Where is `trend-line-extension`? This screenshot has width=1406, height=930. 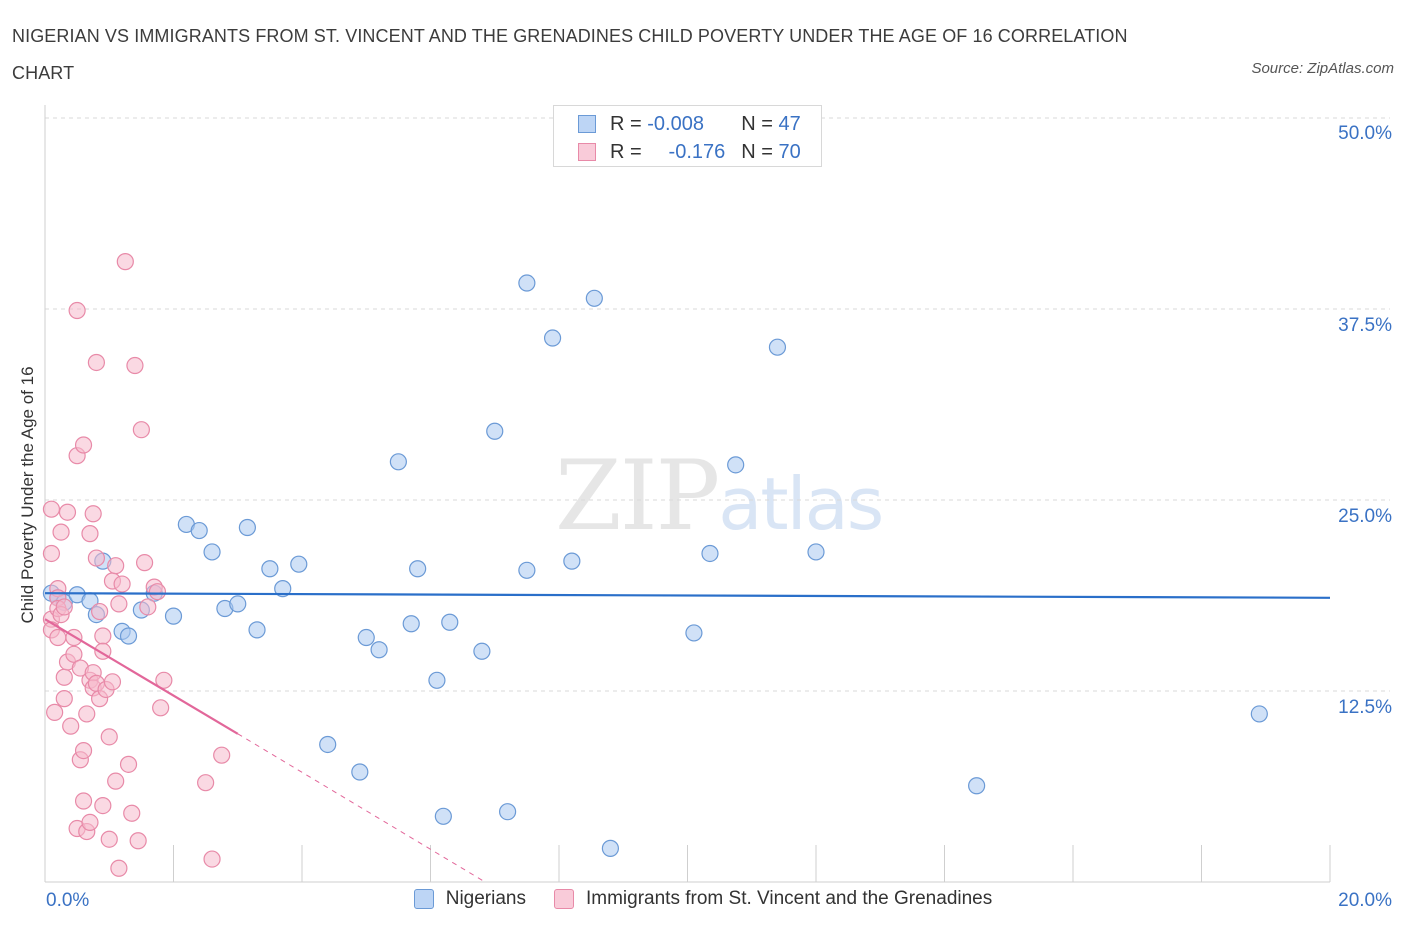 trend-line-extension is located at coordinates (361, 808).